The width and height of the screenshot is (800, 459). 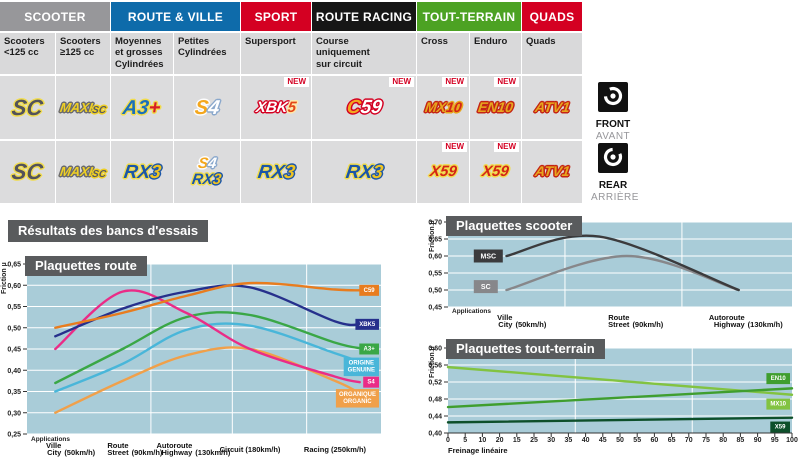 I want to click on tt-label-mx10: MX10, so click(x=778, y=405).